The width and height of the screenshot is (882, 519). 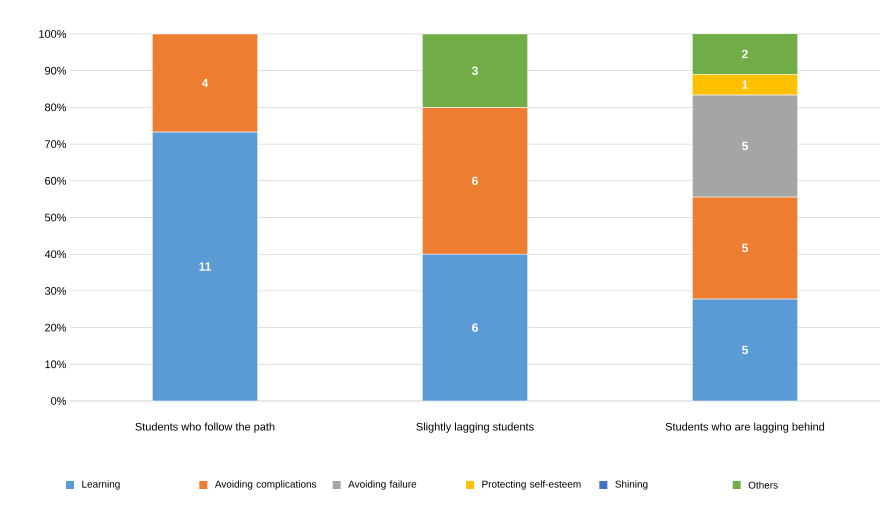 I want to click on y-tick-label: 50%, so click(x=55, y=218).